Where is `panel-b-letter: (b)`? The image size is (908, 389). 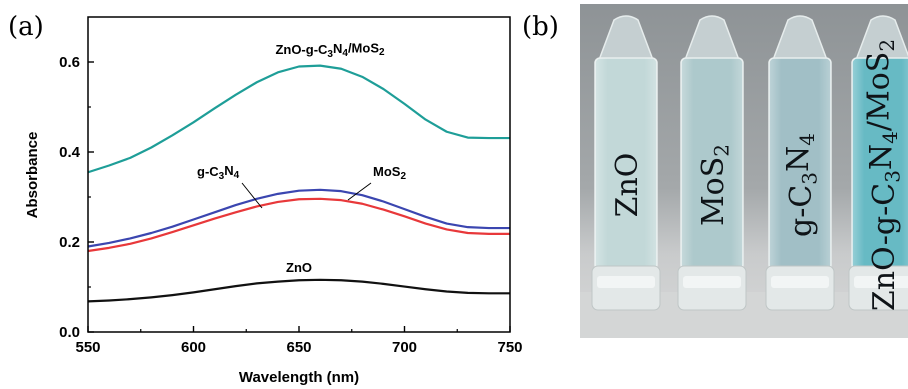 panel-b-letter: (b) is located at coordinates (540, 27).